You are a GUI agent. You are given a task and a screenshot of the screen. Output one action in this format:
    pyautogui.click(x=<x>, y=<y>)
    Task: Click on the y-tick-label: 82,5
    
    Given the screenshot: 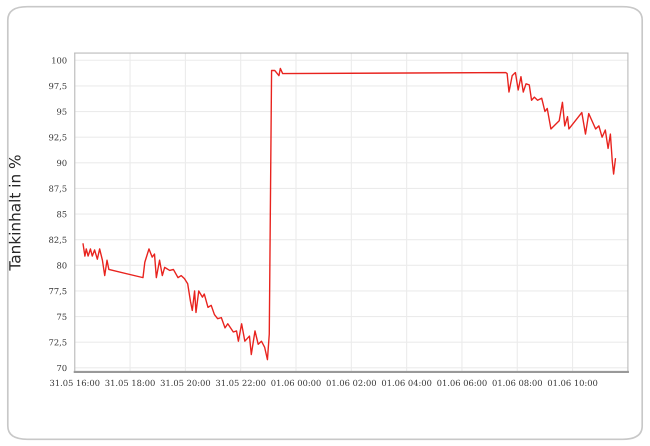 What is the action you would take?
    pyautogui.click(x=57, y=240)
    